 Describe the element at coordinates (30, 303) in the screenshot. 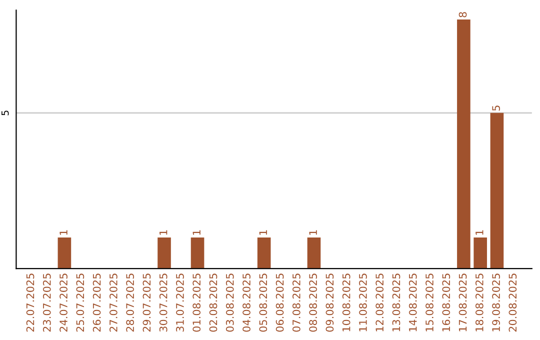

I see `x-tick-label: 22.07.2025` at that location.